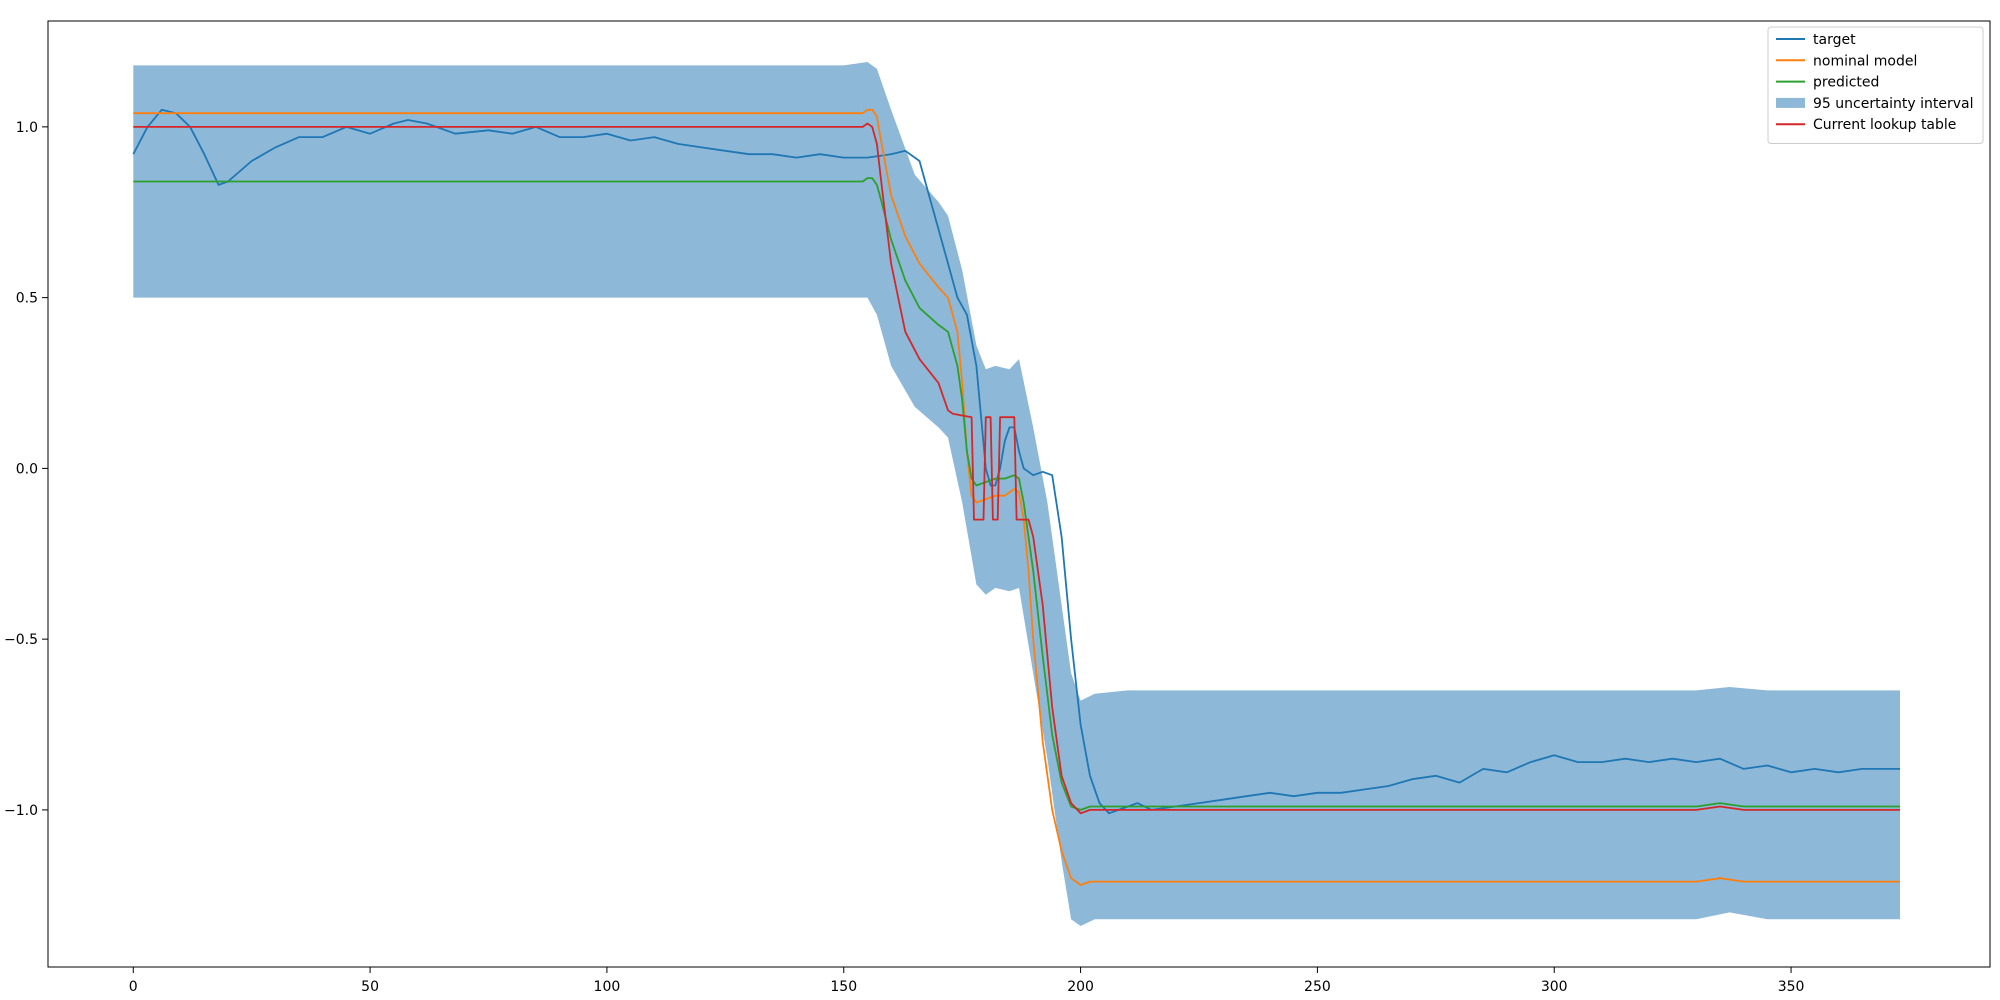 This screenshot has width=2000, height=1000. What do you see at coordinates (607, 987) in the screenshot?
I see `x-tick-label: 100` at bounding box center [607, 987].